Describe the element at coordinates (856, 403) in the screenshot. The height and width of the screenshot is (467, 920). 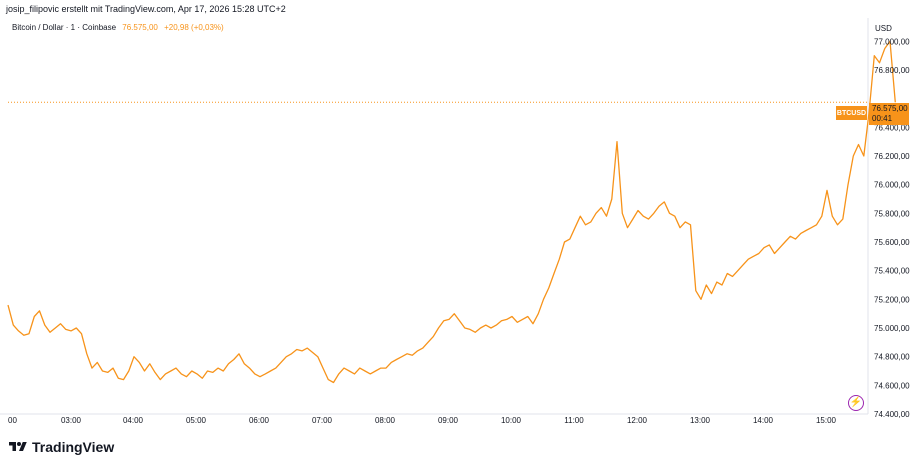
I see `lightning-icon: ⚡` at that location.